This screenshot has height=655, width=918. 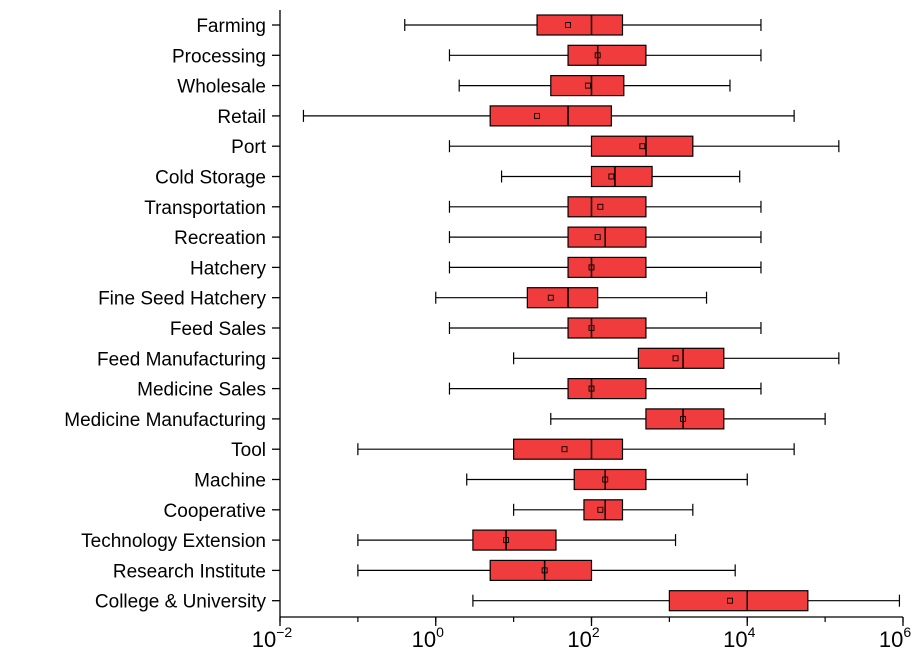 What do you see at coordinates (272, 638) in the screenshot?
I see `x-tick-label: 10⁻²` at bounding box center [272, 638].